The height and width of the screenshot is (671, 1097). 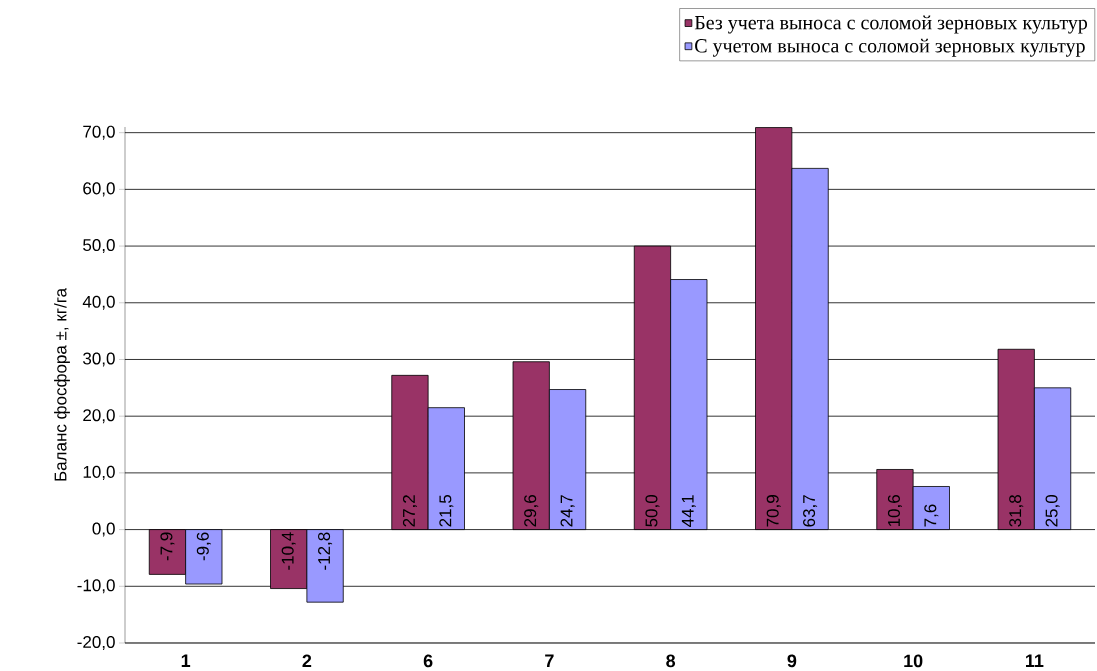 What do you see at coordinates (99, 473) in the screenshot?
I see `y-tick-label: 10,0` at bounding box center [99, 473].